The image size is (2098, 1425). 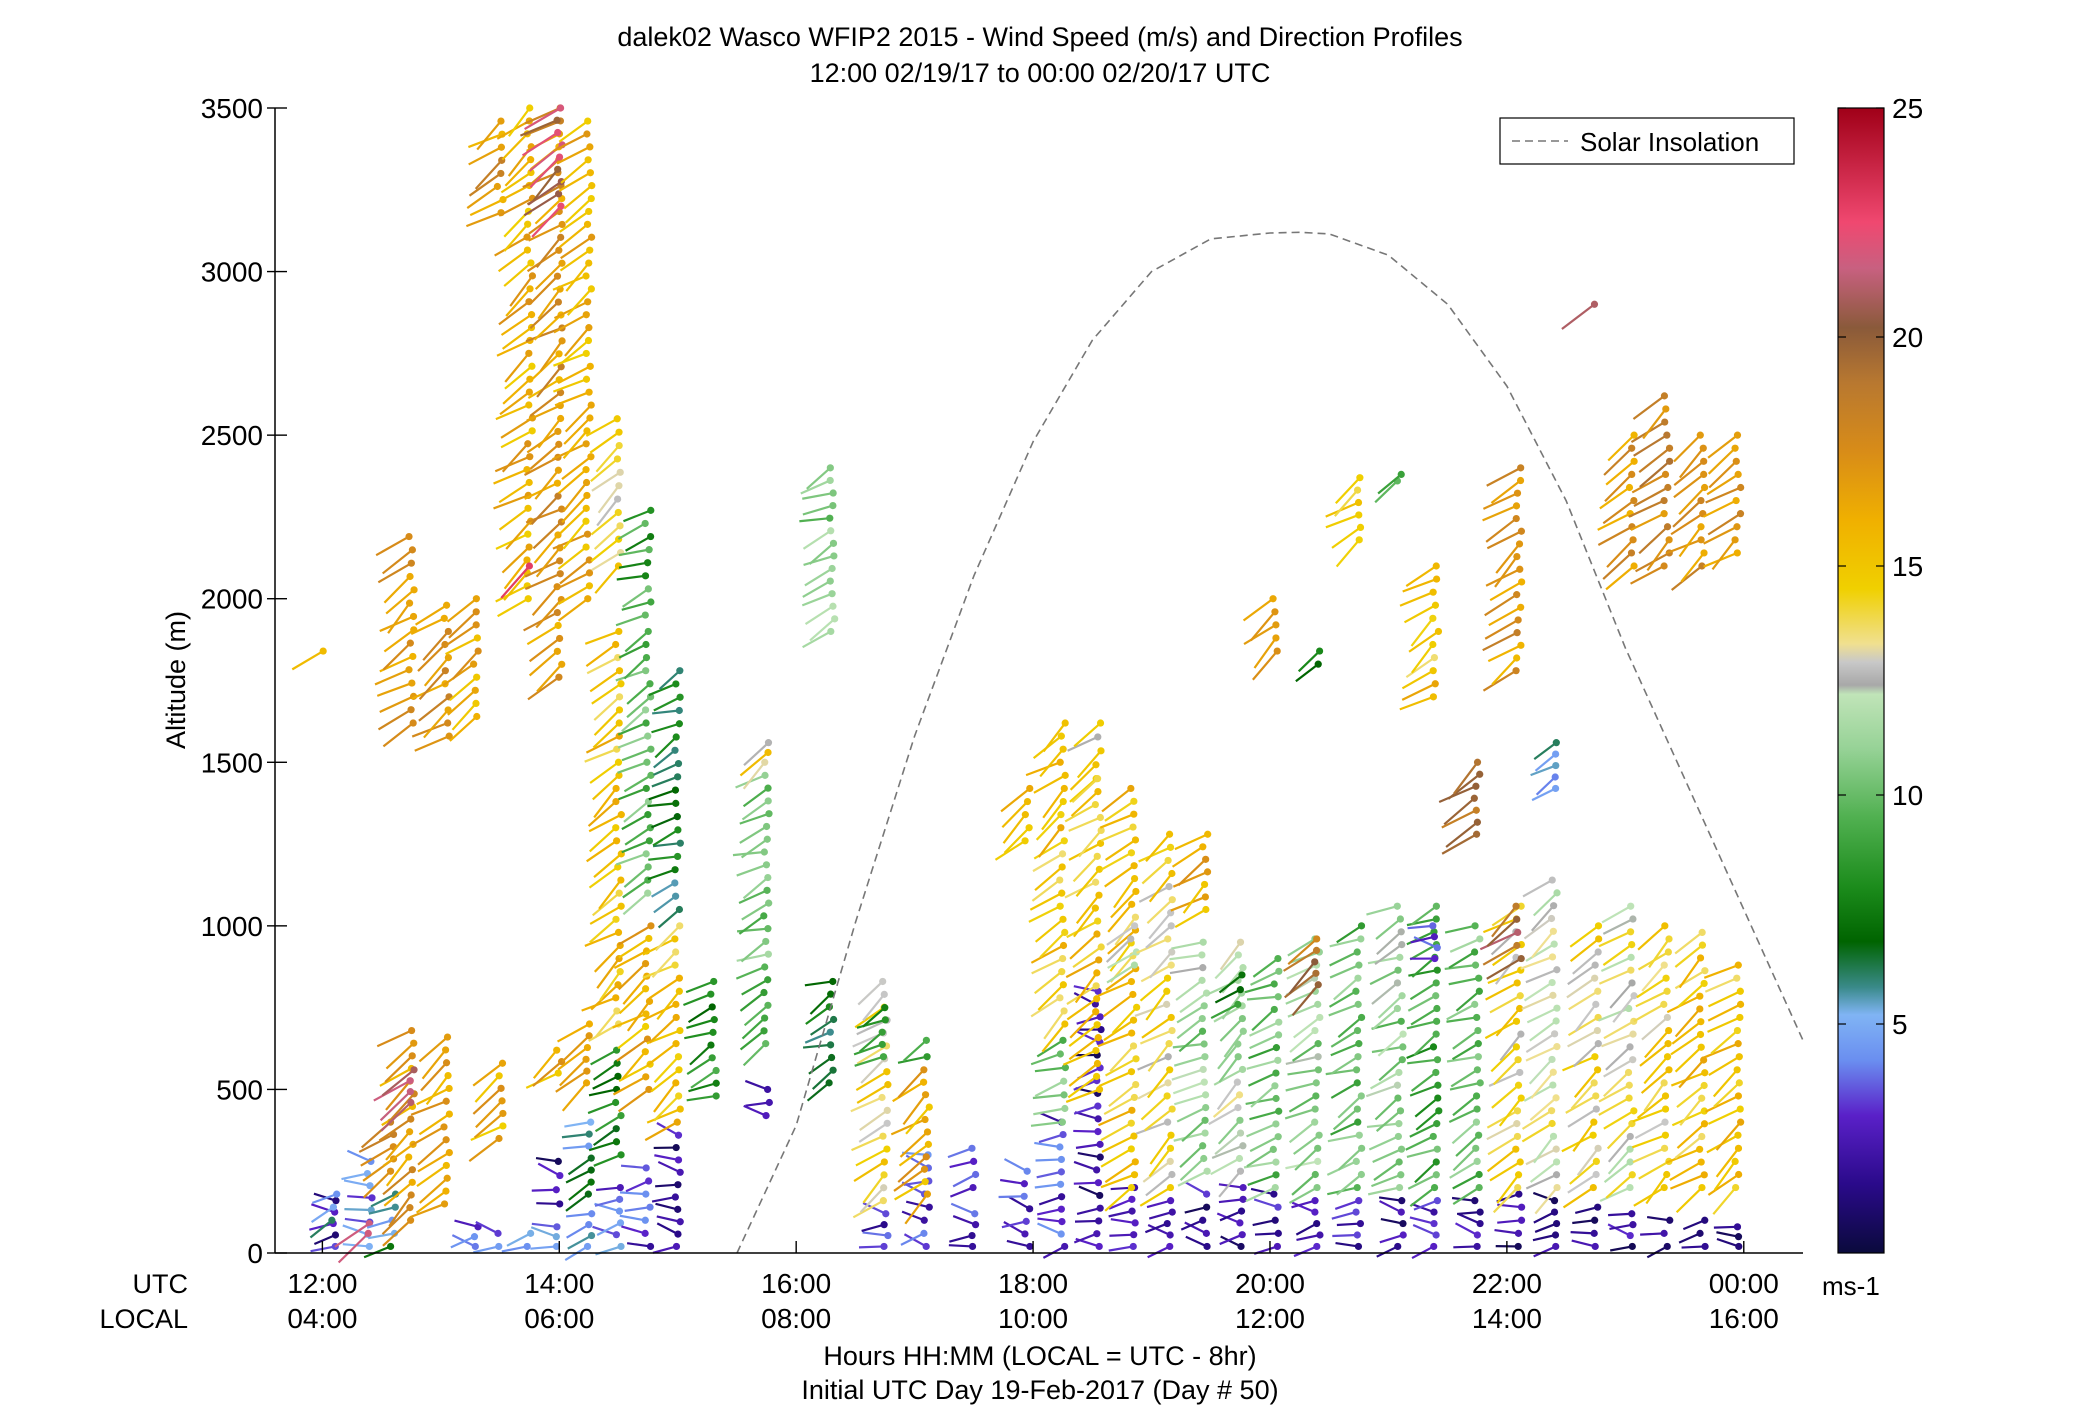 What do you see at coordinates (796, 1283) in the screenshot?
I see `x-tick-label-utc: 16:00` at bounding box center [796, 1283].